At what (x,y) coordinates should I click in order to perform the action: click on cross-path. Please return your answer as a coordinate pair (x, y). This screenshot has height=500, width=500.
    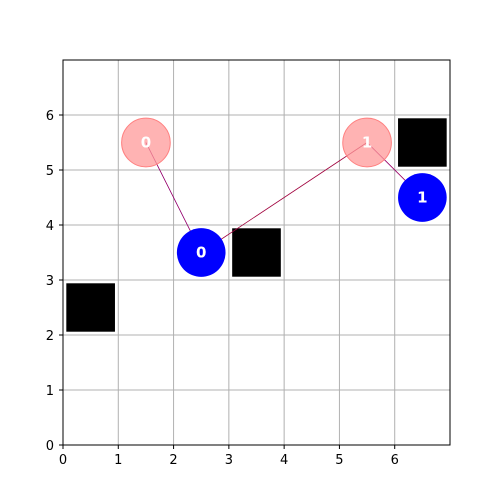
    Looking at the image, I should click on (284, 197).